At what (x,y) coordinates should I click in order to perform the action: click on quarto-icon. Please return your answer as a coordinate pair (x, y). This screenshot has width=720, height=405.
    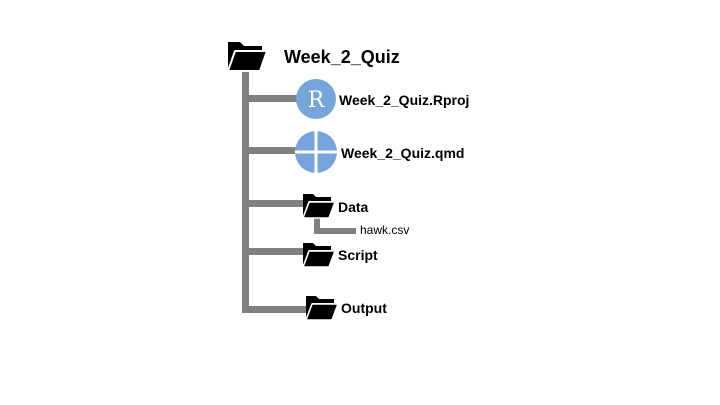
    Looking at the image, I should click on (316, 152).